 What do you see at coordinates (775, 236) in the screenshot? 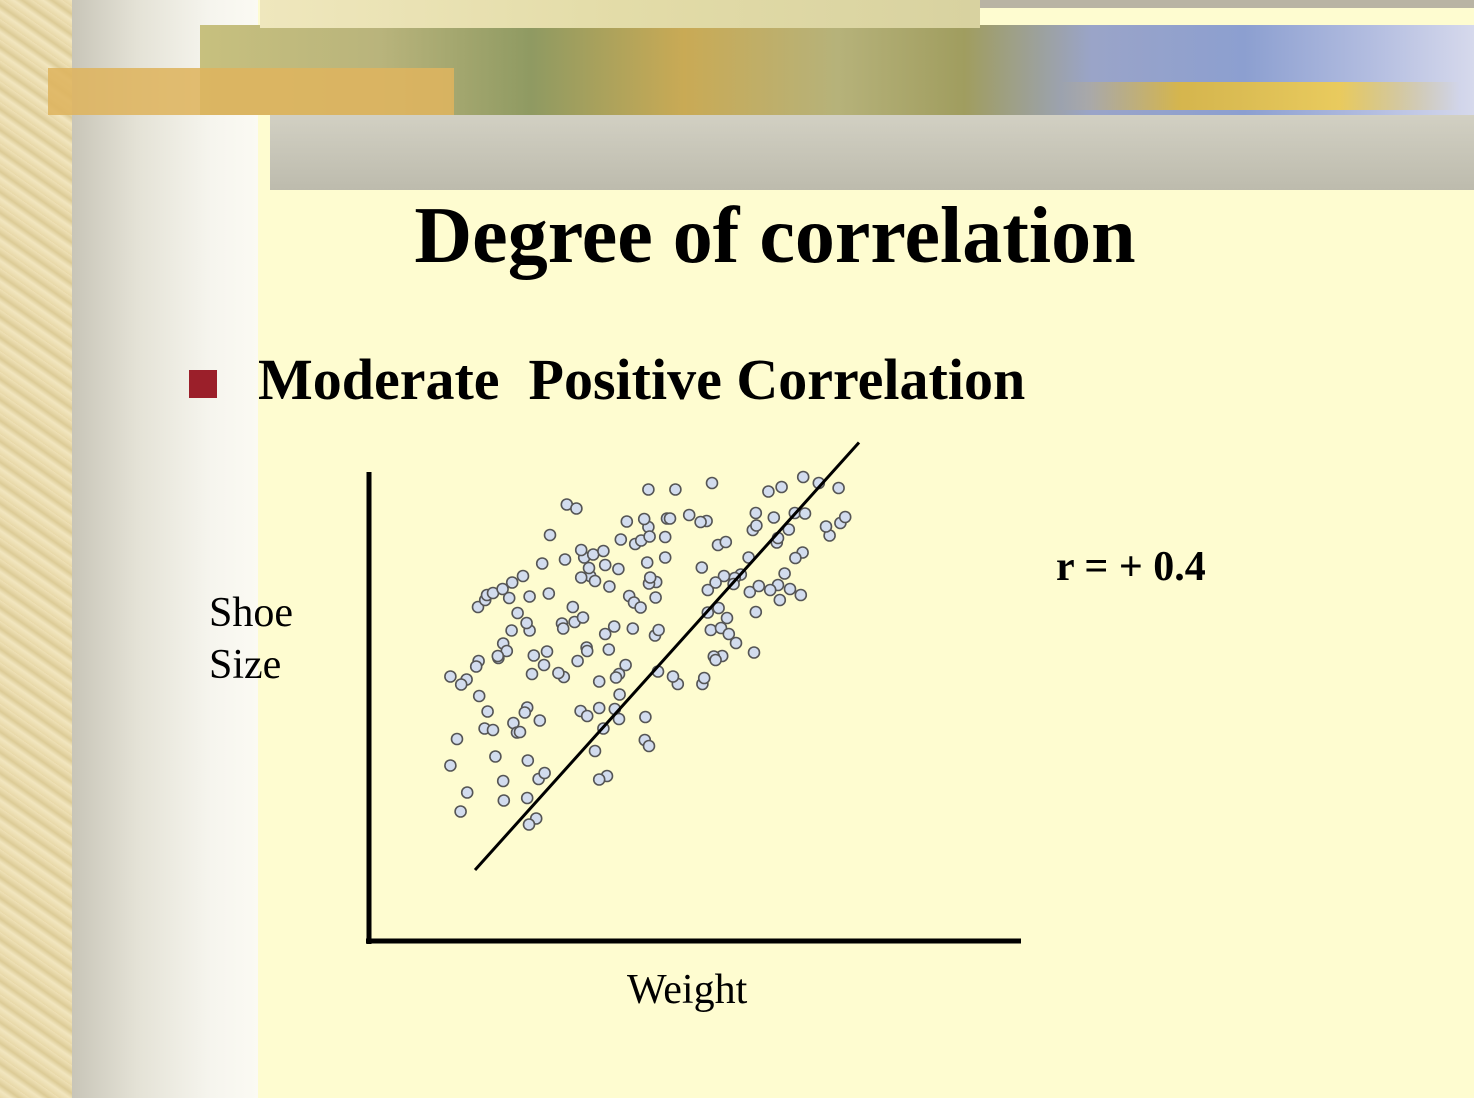
I see `slide-title: Degree of correlation` at bounding box center [775, 236].